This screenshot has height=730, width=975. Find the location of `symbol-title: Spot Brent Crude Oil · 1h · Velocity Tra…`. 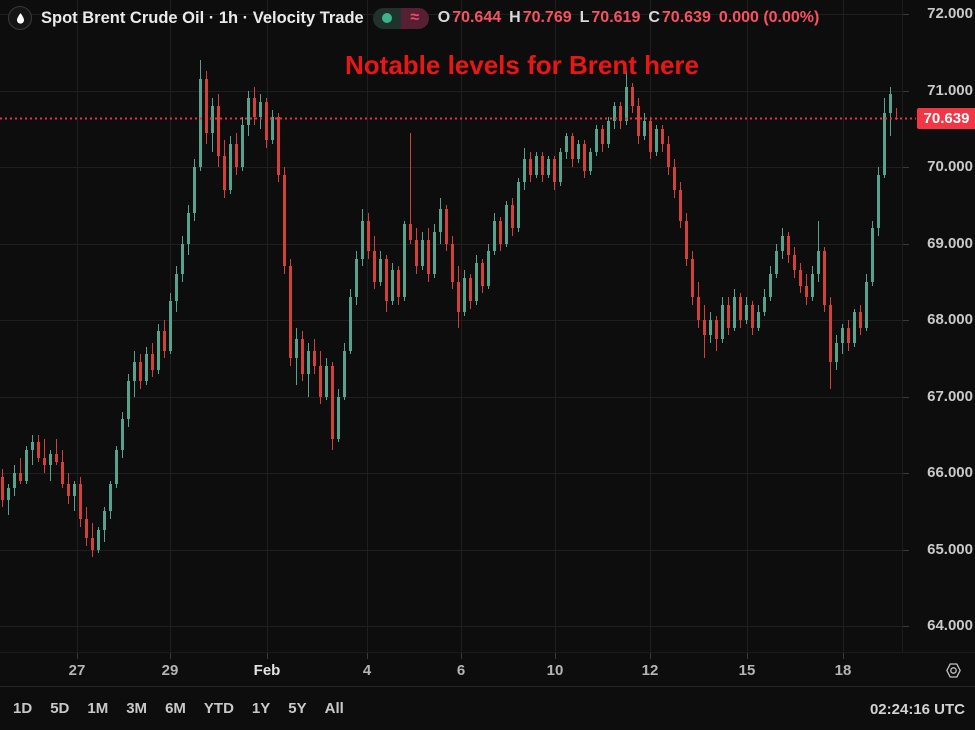

symbol-title: Spot Brent Crude Oil · 1h · Velocity Tra… is located at coordinates (202, 17).